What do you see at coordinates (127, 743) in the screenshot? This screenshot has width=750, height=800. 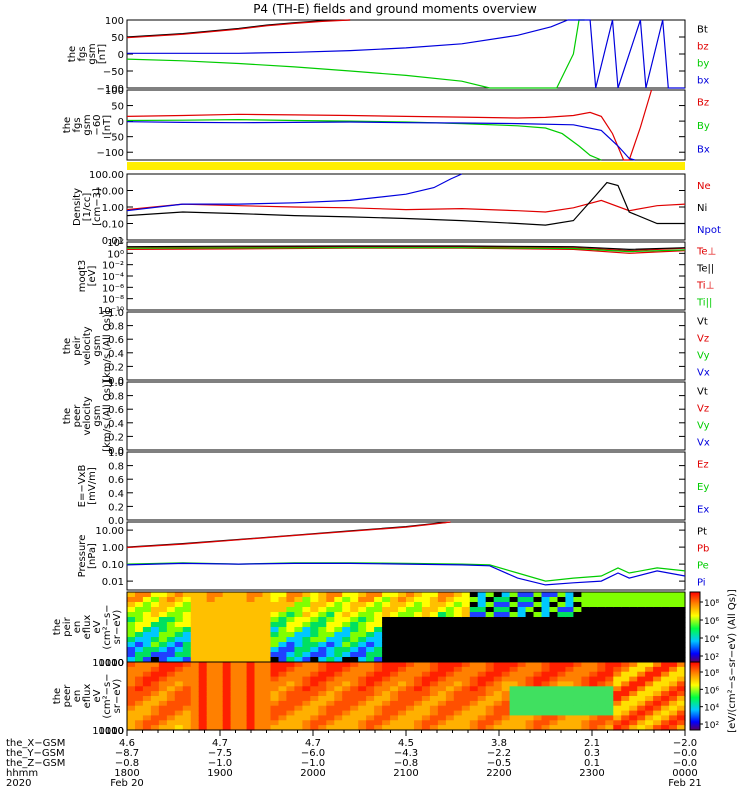 I see `x-tick-label: 4.6` at bounding box center [127, 743].